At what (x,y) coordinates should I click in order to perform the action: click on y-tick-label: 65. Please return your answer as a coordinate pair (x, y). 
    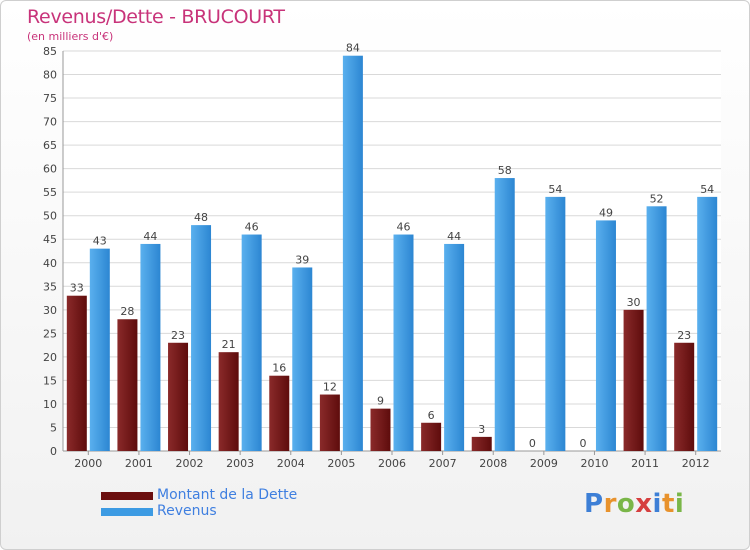
    Looking at the image, I should click on (50, 145).